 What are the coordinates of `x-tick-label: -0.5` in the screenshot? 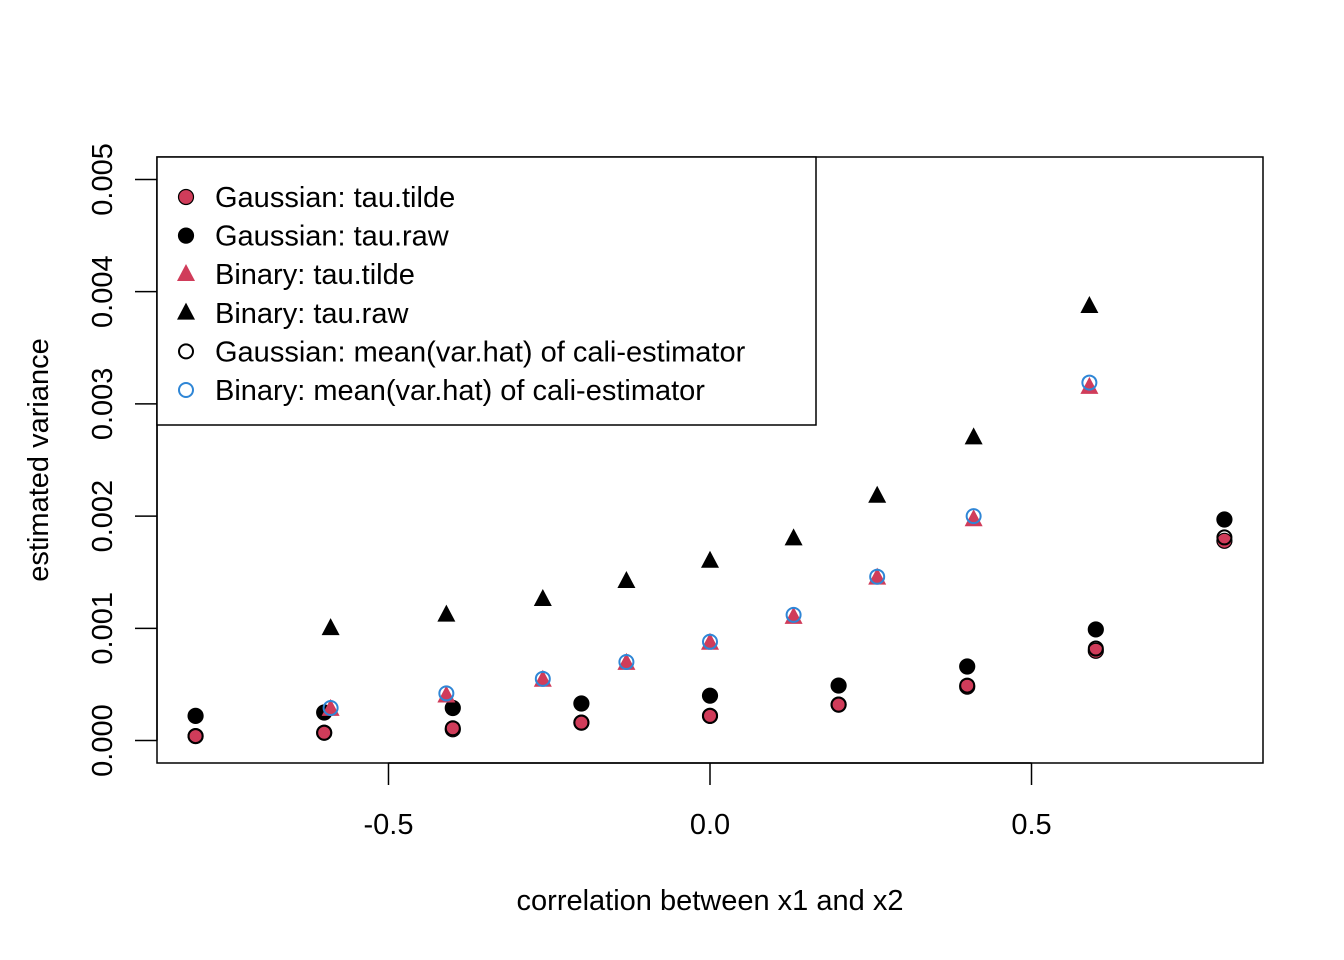 It's located at (388, 825).